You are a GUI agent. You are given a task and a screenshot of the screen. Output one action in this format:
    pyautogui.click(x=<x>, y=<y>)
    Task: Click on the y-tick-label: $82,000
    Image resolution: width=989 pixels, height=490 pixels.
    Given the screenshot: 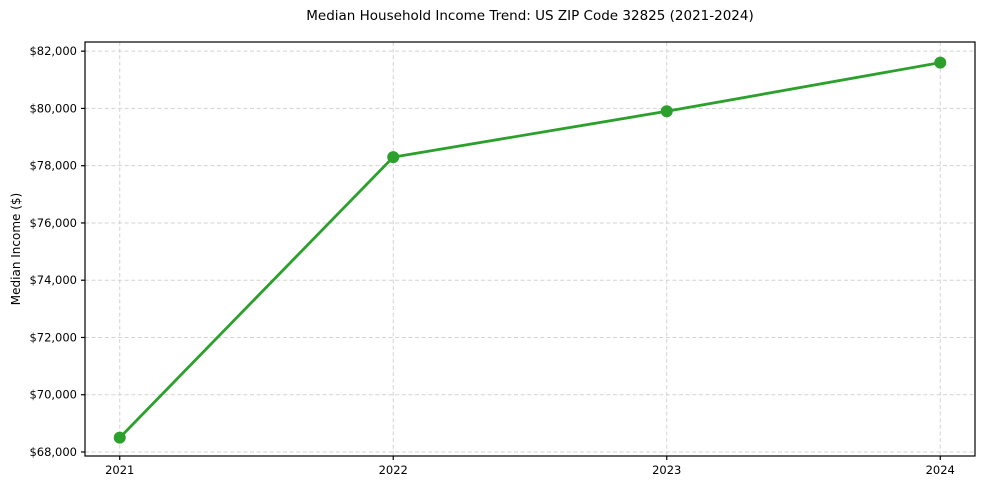 What is the action you would take?
    pyautogui.click(x=53, y=51)
    